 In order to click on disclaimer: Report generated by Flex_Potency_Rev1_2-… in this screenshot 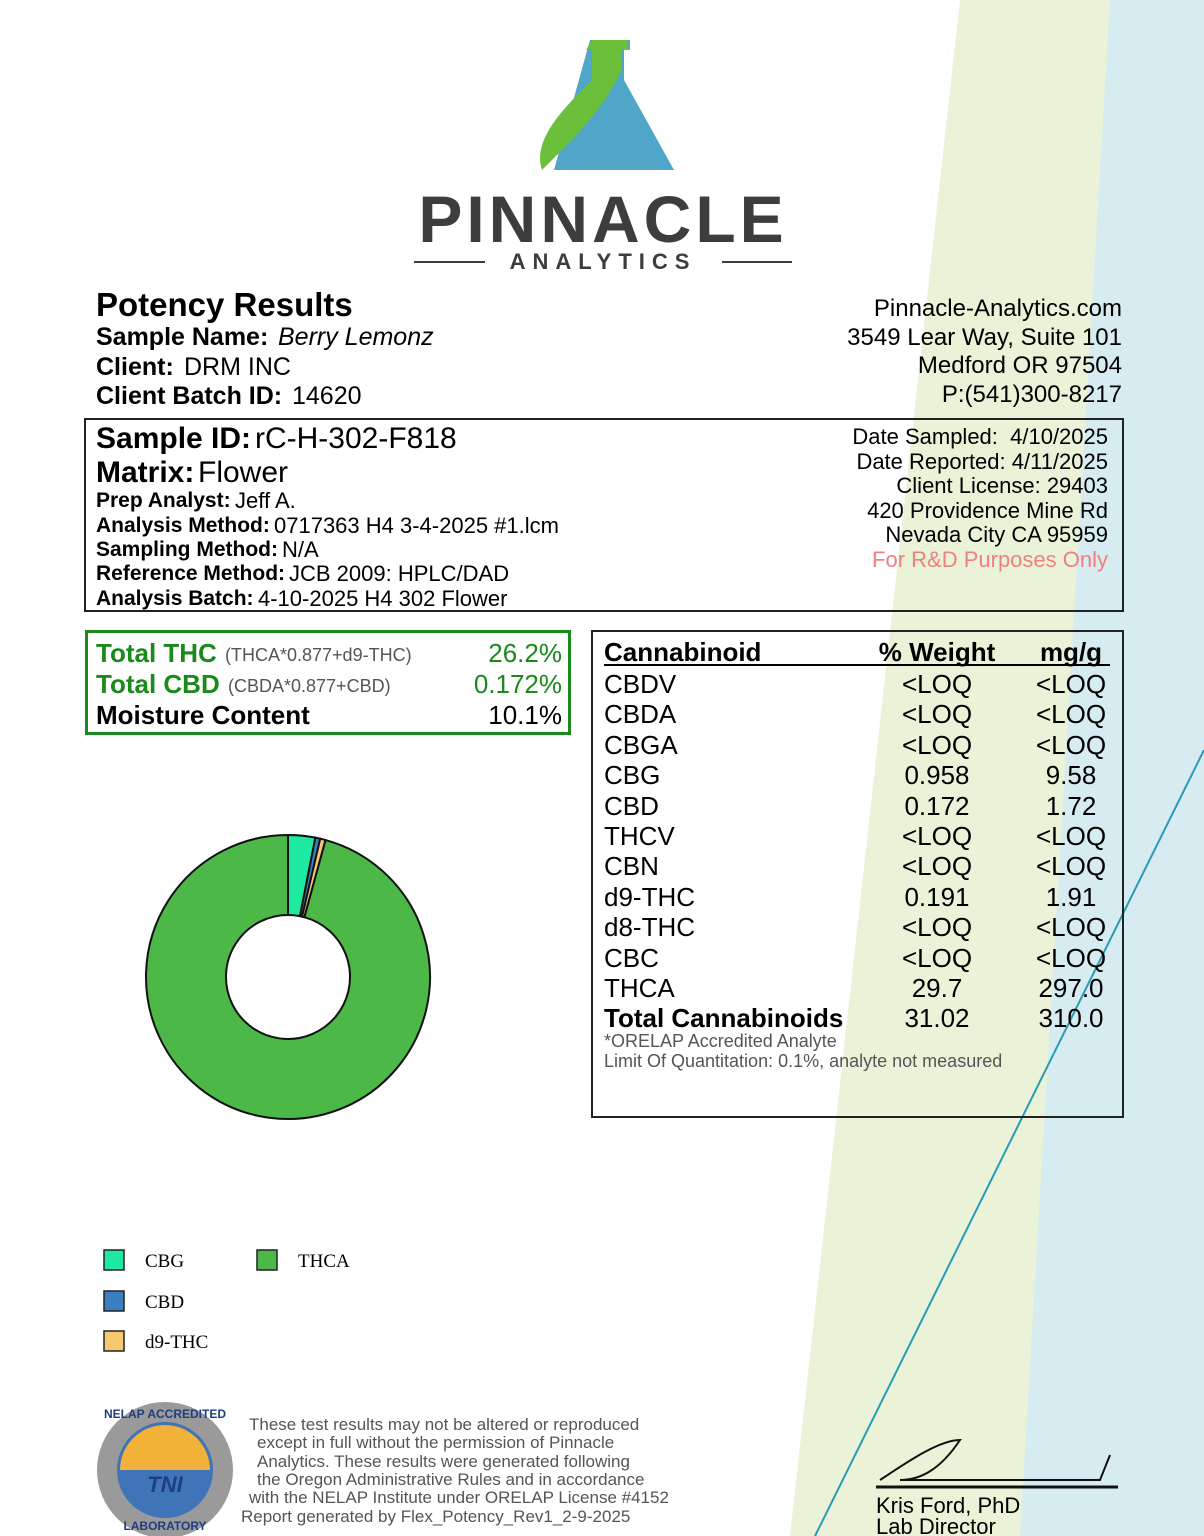, I will do `click(436, 1516)`.